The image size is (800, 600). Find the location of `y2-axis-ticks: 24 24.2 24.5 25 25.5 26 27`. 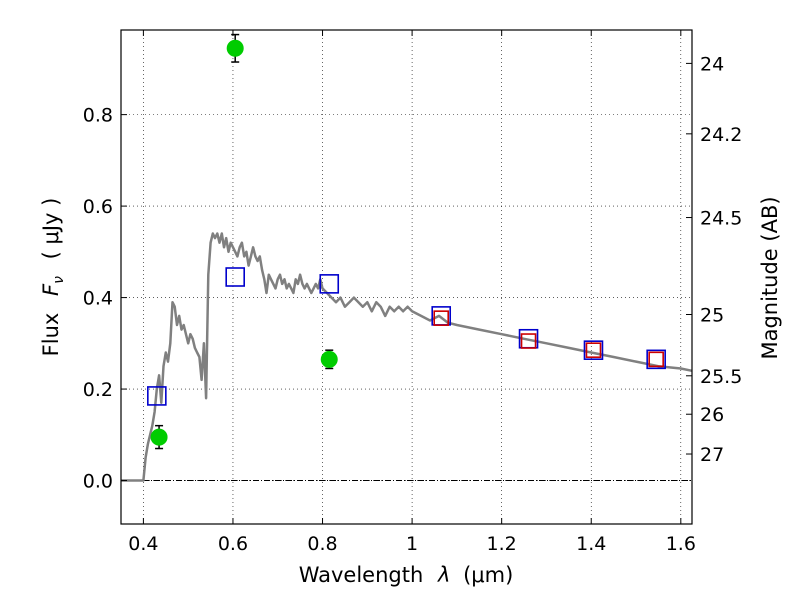

y2-axis-ticks: 24 24.2 24.5 25 25.5 26 27 is located at coordinates (714, 259).